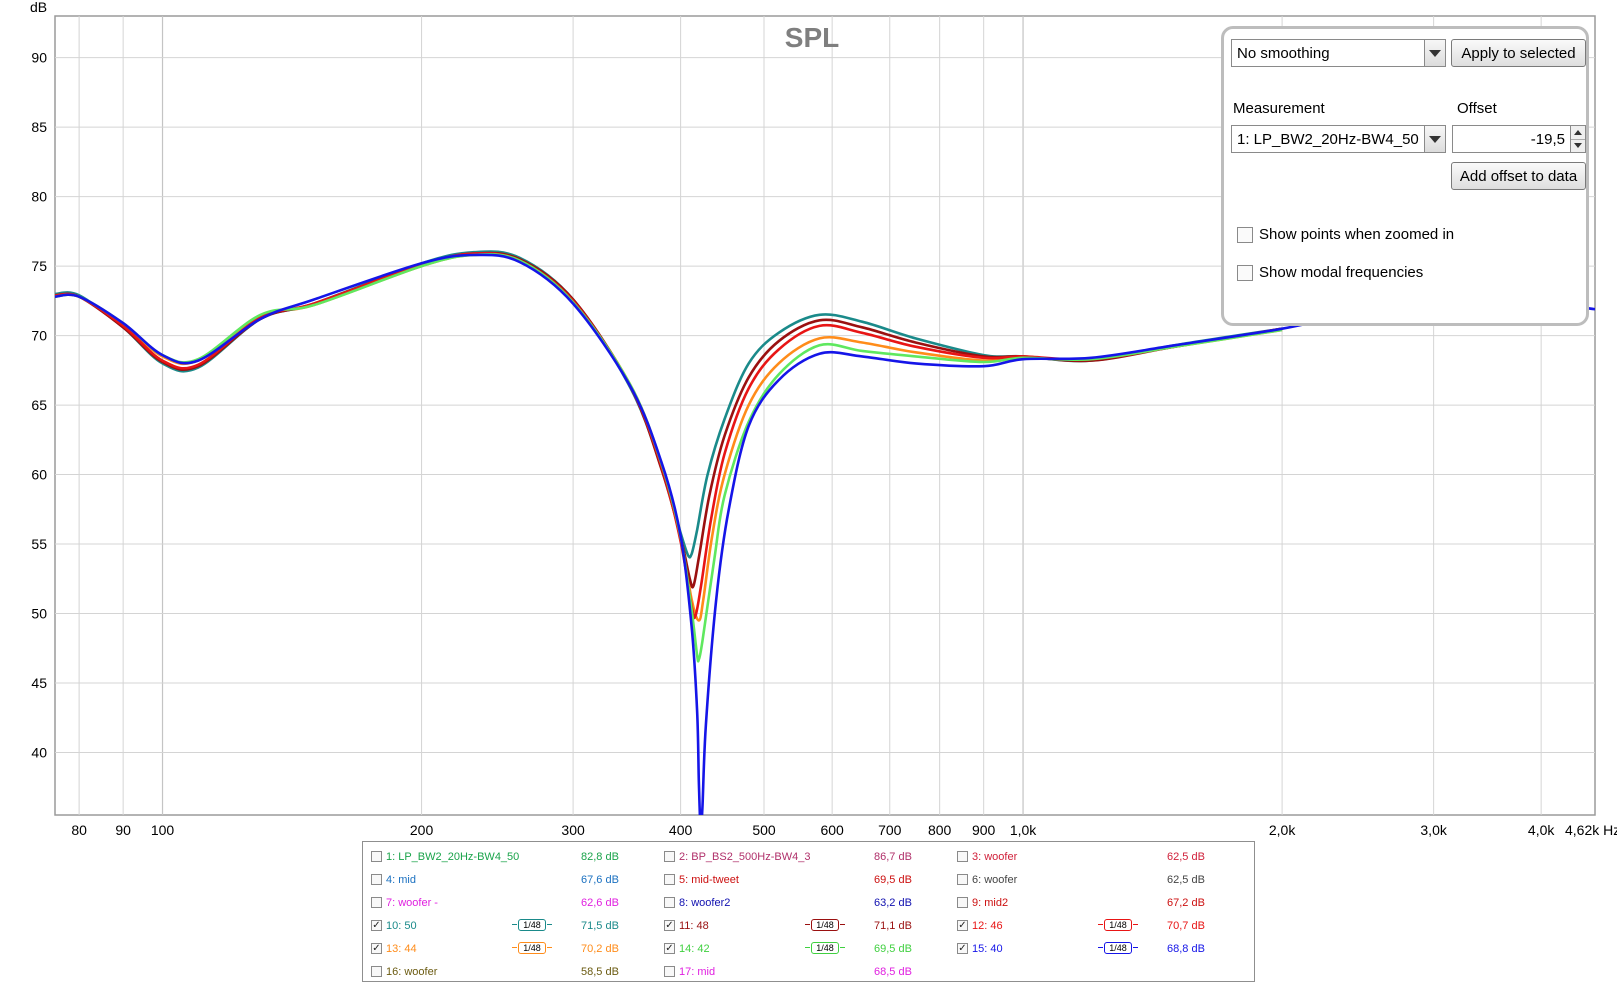 This screenshot has width=1617, height=983. Describe the element at coordinates (1519, 139) in the screenshot. I see `offset-spinner: -19,5` at that location.